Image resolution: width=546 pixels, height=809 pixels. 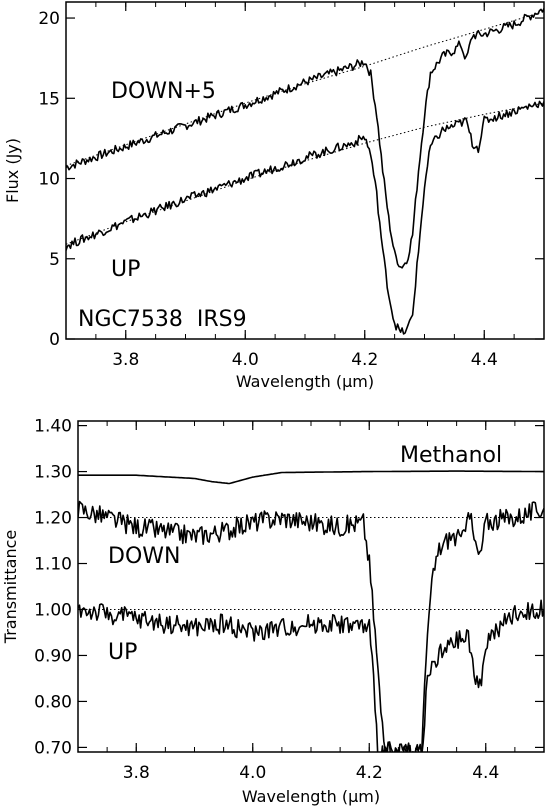 I want to click on object-name-label: NGC7538 IRS9, so click(x=162, y=319).